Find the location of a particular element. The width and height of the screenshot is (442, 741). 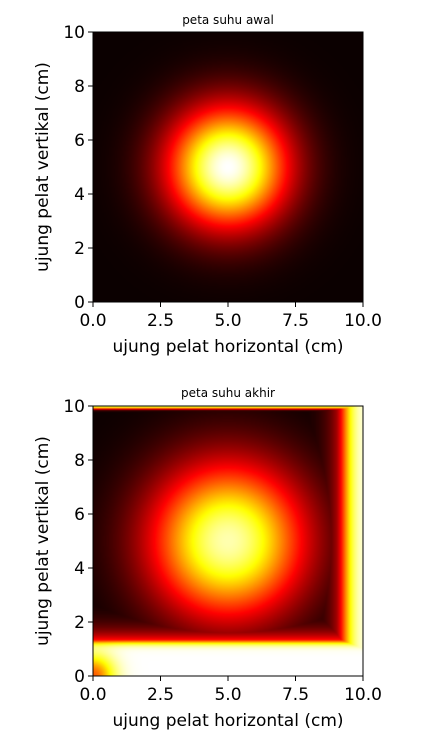

chart-title: peta suhu akhir is located at coordinates (228, 393).